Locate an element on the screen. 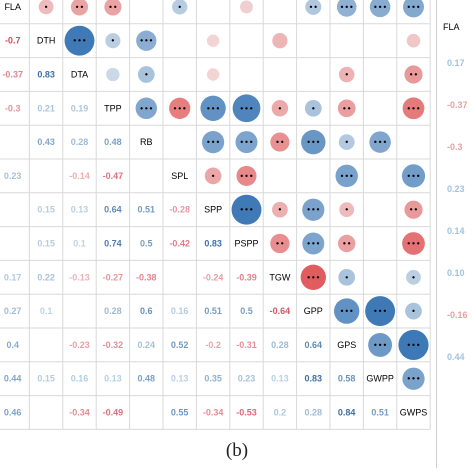  coefficient-label: 0.24 is located at coordinates (147, 345).